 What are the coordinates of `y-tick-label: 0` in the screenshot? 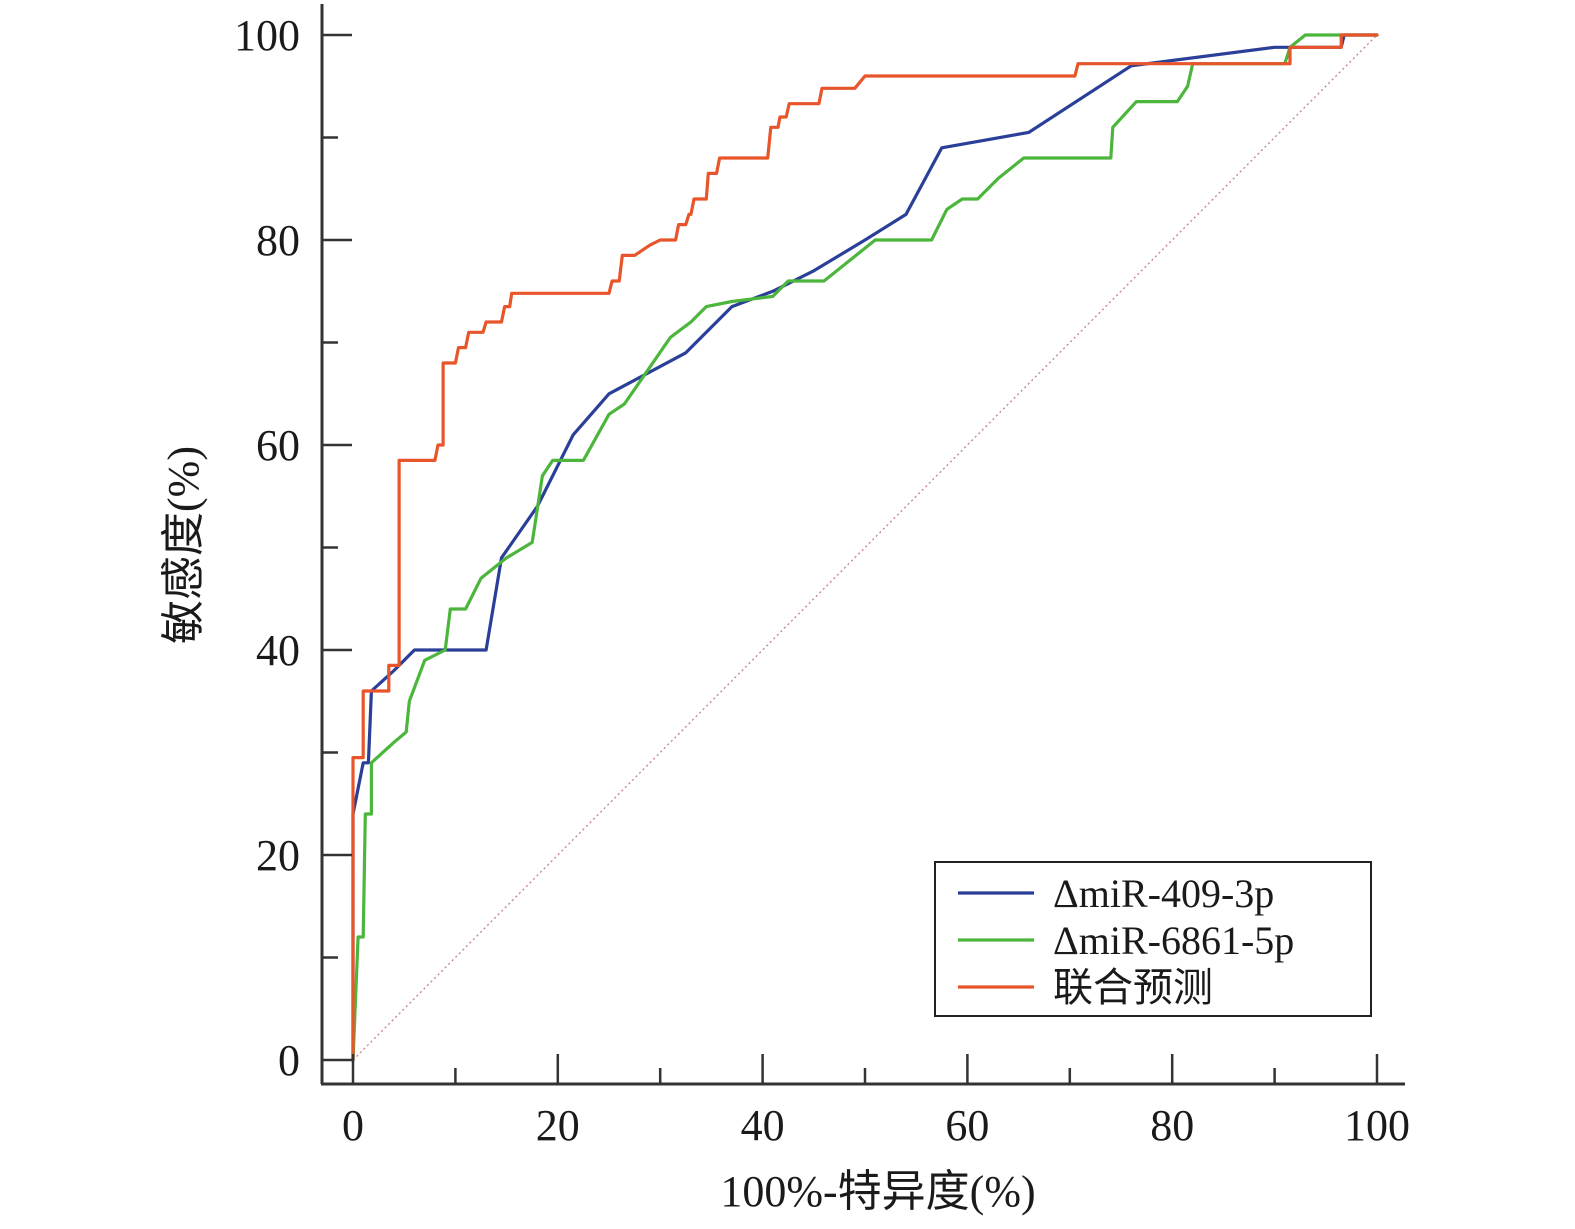 It's located at (289, 1060).